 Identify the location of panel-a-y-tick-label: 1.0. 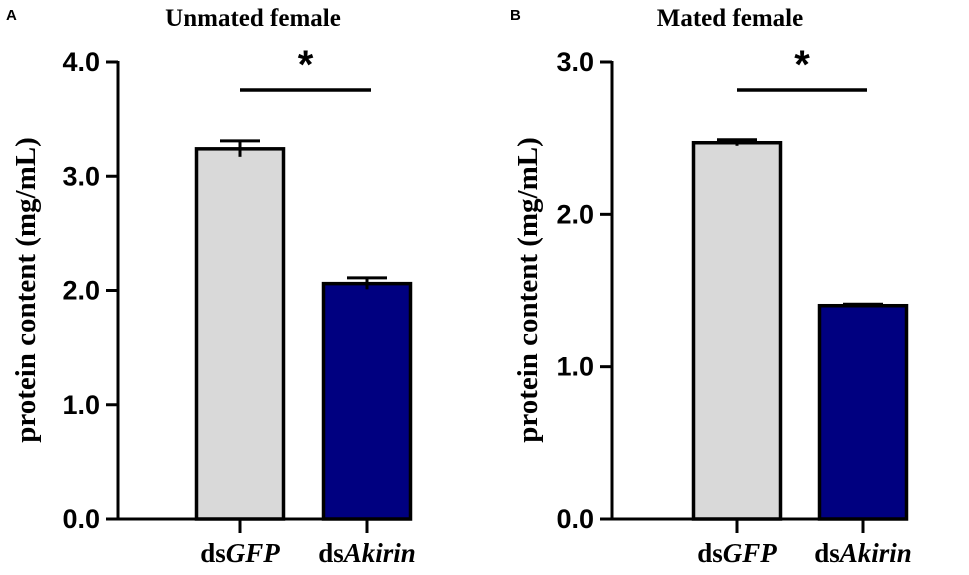
(81, 405).